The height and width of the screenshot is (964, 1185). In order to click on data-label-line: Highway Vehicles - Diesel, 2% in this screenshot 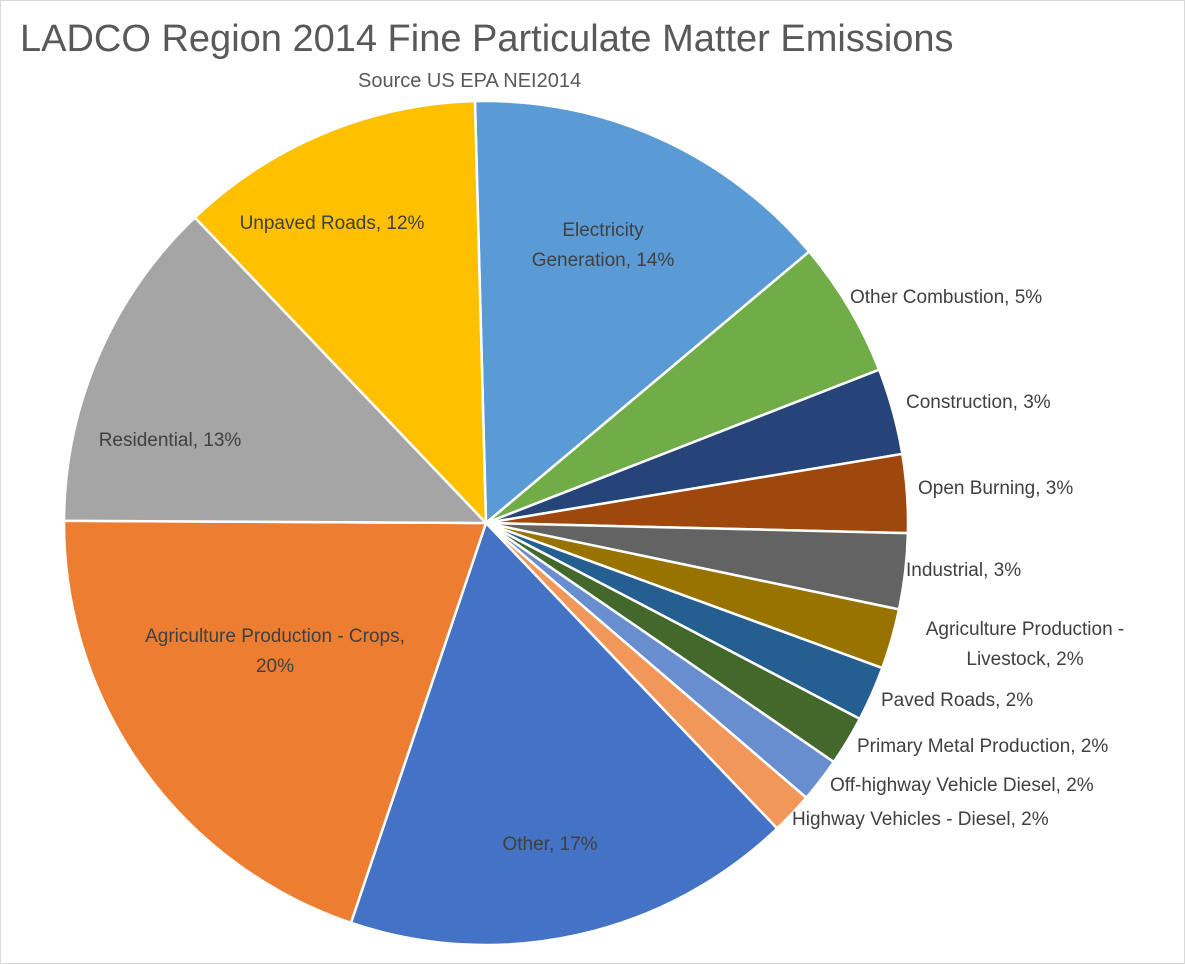, I will do `click(920, 819)`.